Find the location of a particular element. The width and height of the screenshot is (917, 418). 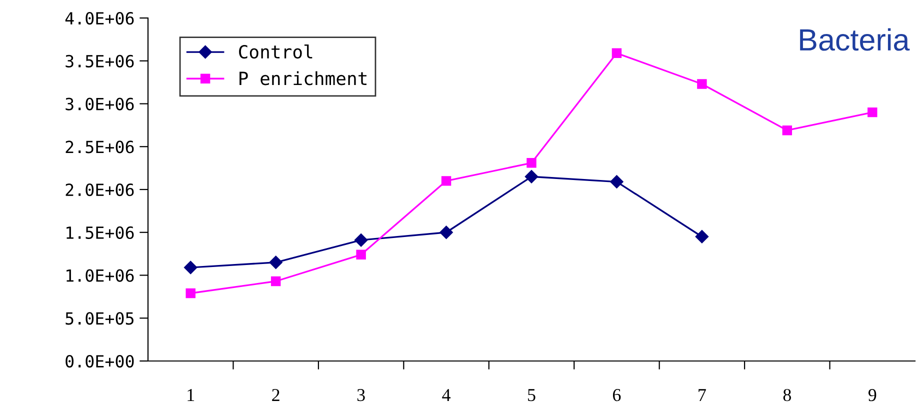

x-tick-label: 4 is located at coordinates (446, 395).